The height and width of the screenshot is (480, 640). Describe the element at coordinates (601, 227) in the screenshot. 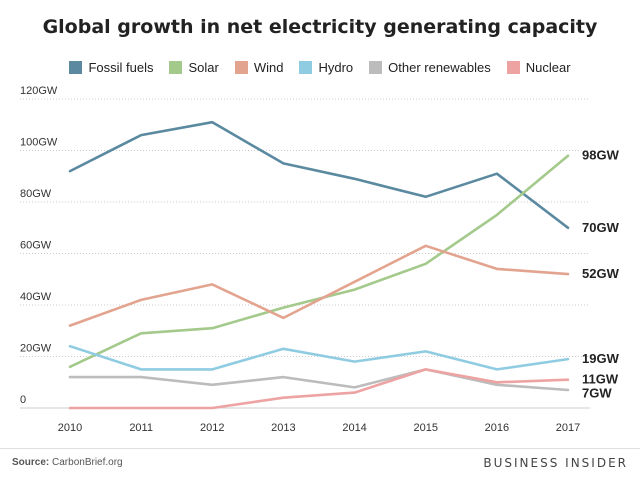

I see `end-value-label: 70GW` at that location.